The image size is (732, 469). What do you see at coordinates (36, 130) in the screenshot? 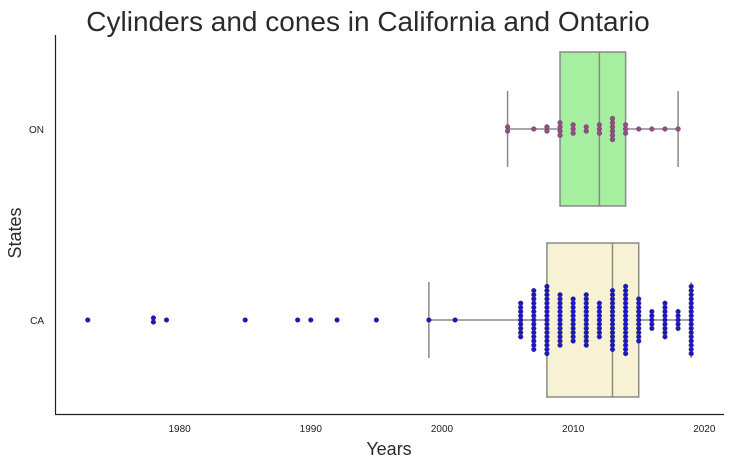
I see `y-tick-label: ON` at bounding box center [36, 130].